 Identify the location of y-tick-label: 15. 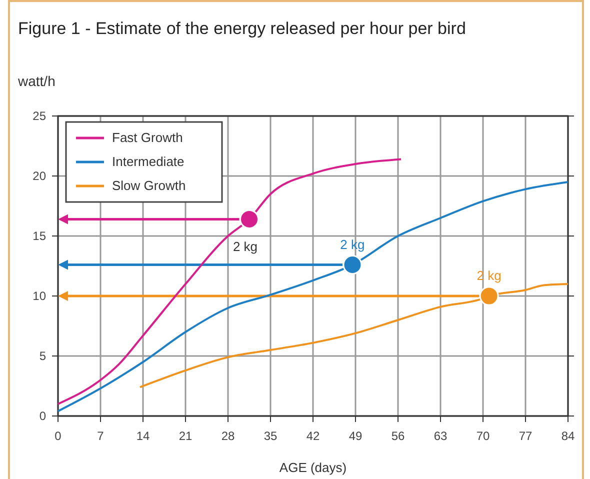
(39, 236).